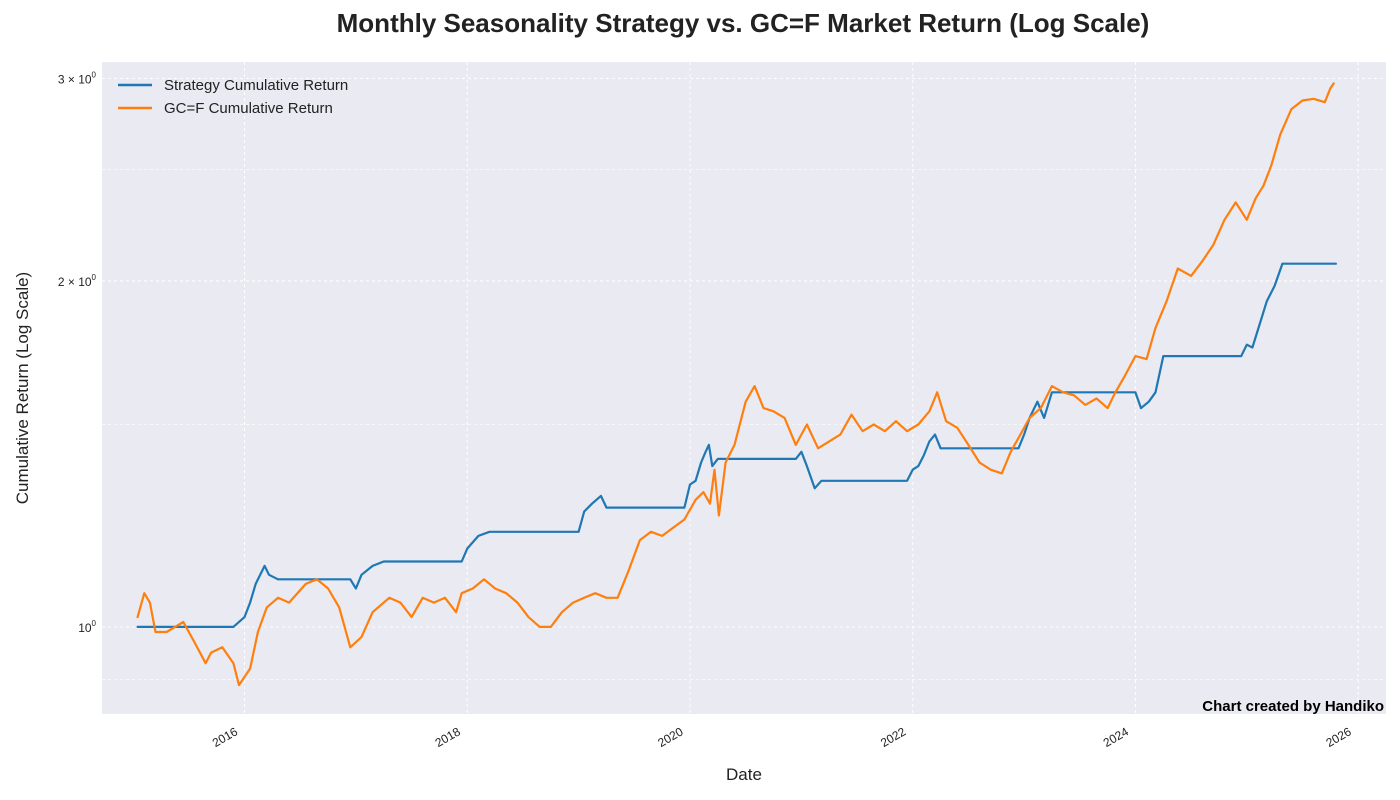 Image resolution: width=1400 pixels, height=800 pixels. Describe the element at coordinates (670, 737) in the screenshot. I see `x-tick-label: 2020` at that location.